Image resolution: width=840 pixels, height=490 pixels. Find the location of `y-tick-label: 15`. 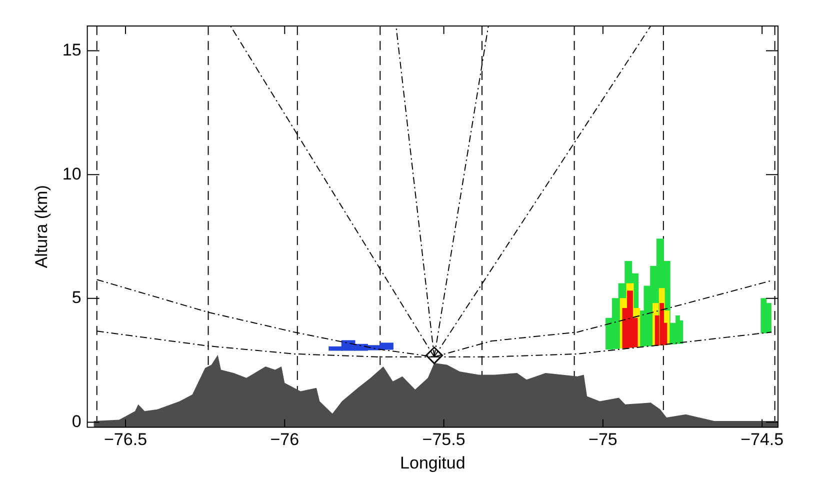

y-tick-label: 15 is located at coordinates (72, 50).